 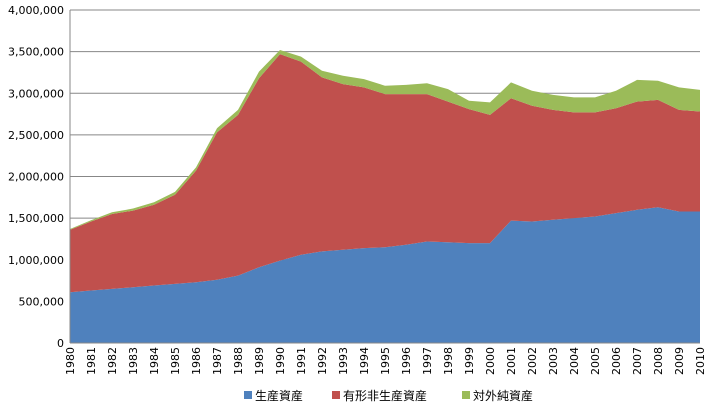 I want to click on x-tick-label: 1982, so click(x=112, y=361).